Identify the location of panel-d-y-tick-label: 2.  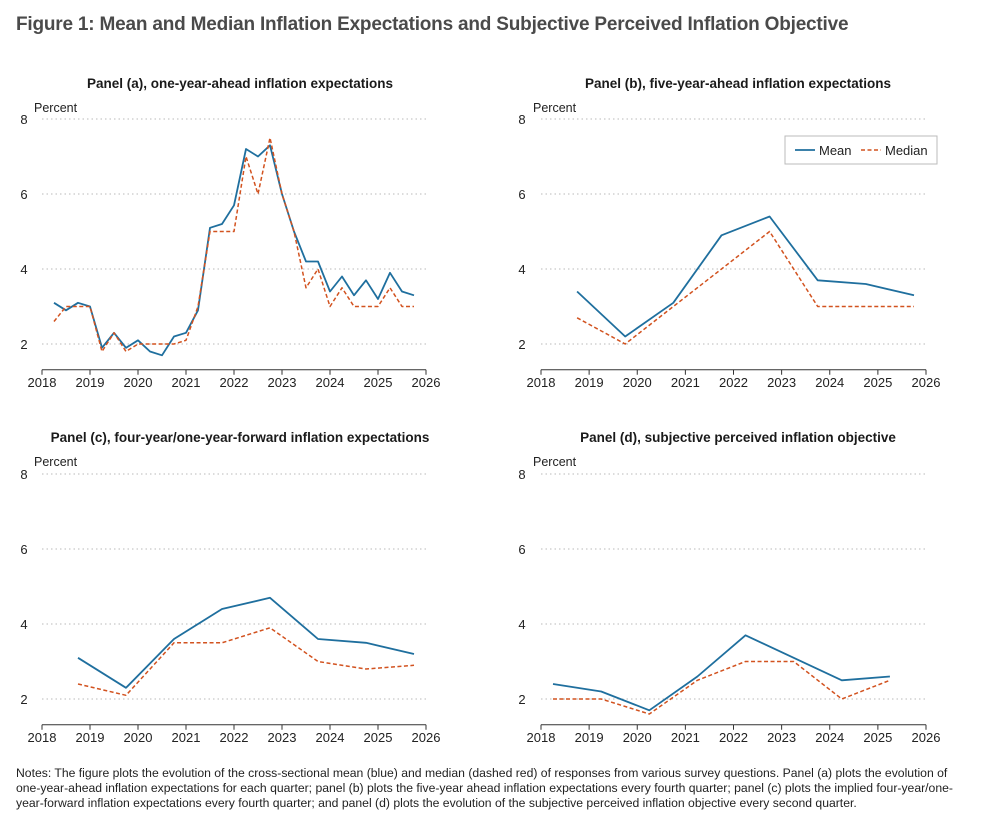
(521, 699).